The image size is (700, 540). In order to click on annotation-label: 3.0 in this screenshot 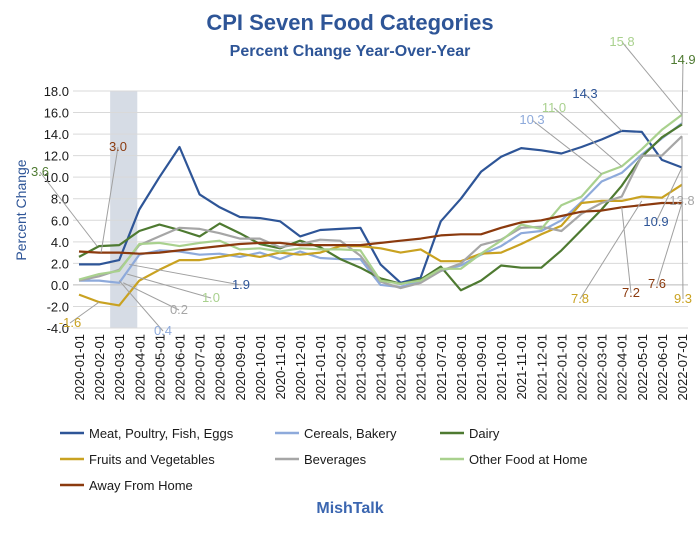, I will do `click(118, 146)`.